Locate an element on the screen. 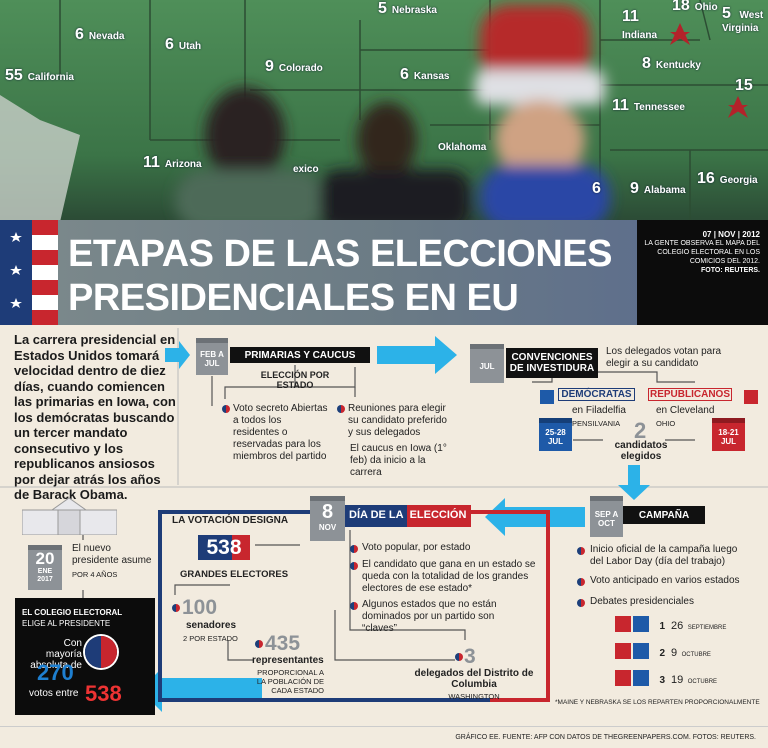 This screenshot has height=748, width=768. map-label: 11 Tennessee is located at coordinates (648, 106).